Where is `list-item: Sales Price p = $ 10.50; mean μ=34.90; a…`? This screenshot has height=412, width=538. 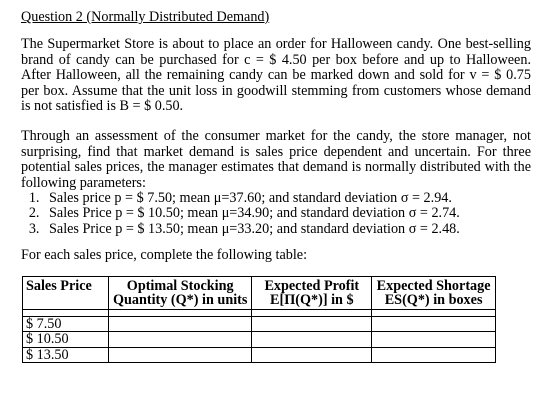
list-item: Sales Price p = $ 10.50; mean μ=34.90; a… is located at coordinates (287, 214).